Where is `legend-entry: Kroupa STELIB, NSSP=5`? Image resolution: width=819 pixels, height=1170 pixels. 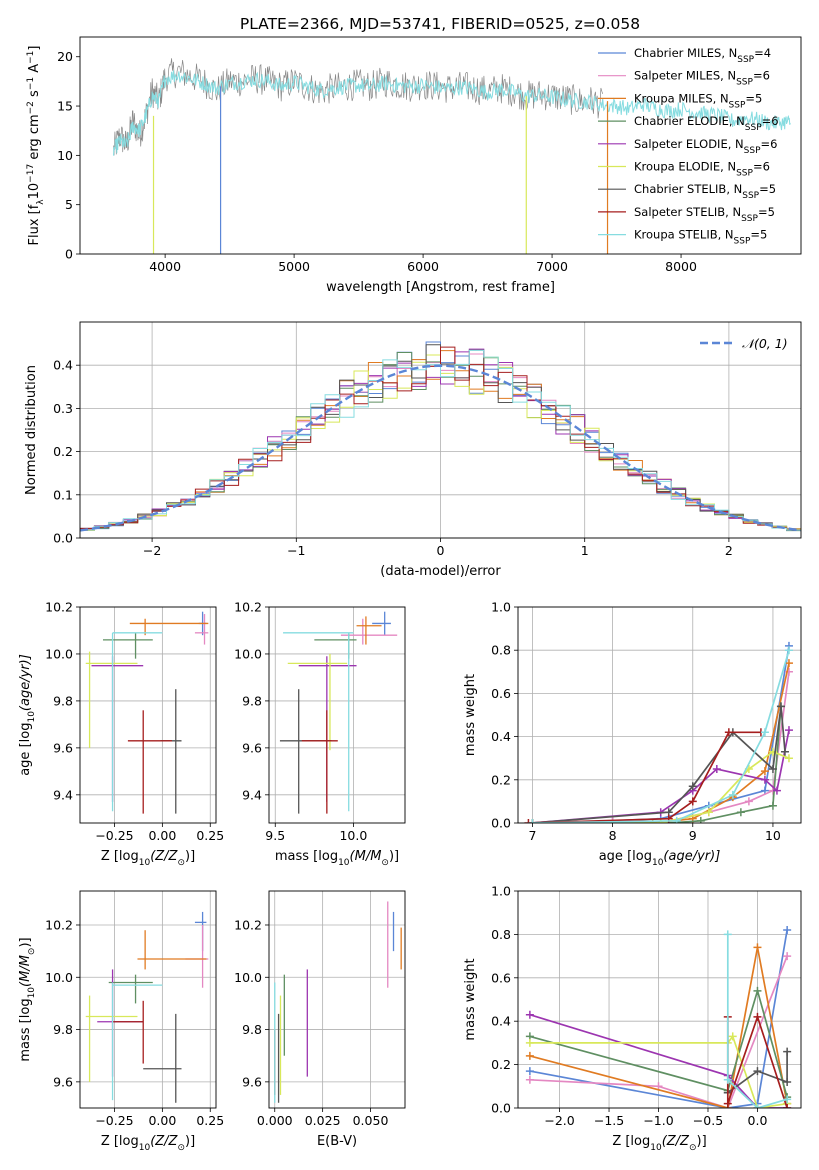 legend-entry: Kroupa STELIB, NSSP=5 is located at coordinates (700, 237).